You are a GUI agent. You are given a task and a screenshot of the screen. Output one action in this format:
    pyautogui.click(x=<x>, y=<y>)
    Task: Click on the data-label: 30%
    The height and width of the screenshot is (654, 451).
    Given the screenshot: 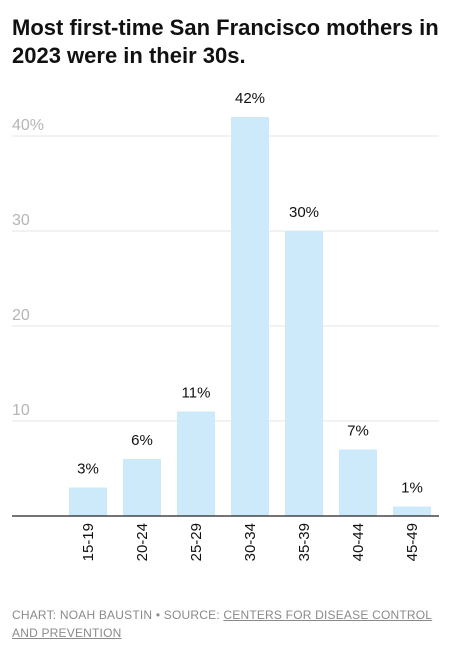 What is the action you would take?
    pyautogui.click(x=304, y=212)
    